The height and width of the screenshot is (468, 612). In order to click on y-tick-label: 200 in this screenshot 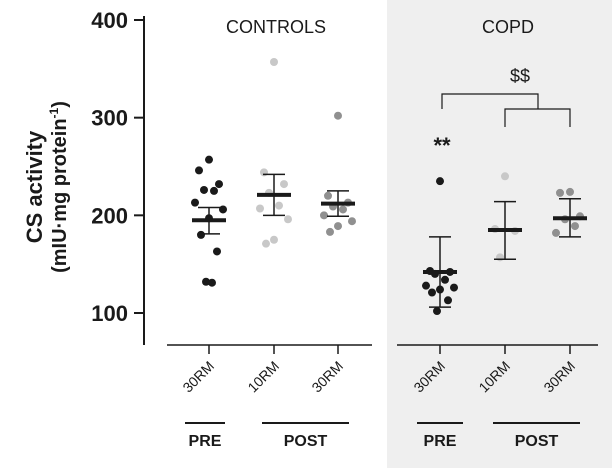, I will do `click(109, 215)`.